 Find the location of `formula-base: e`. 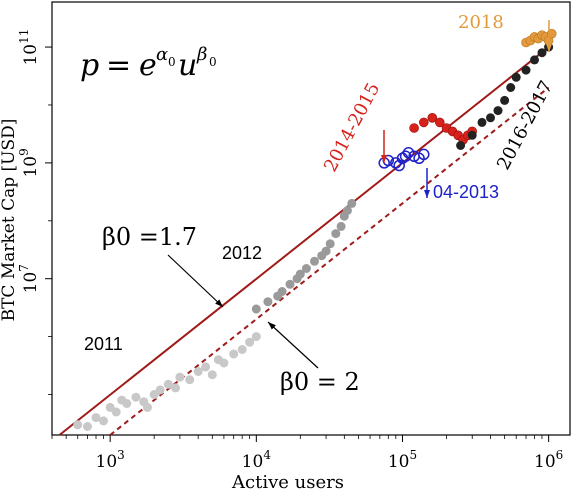

formula-base: e is located at coordinates (148, 65).